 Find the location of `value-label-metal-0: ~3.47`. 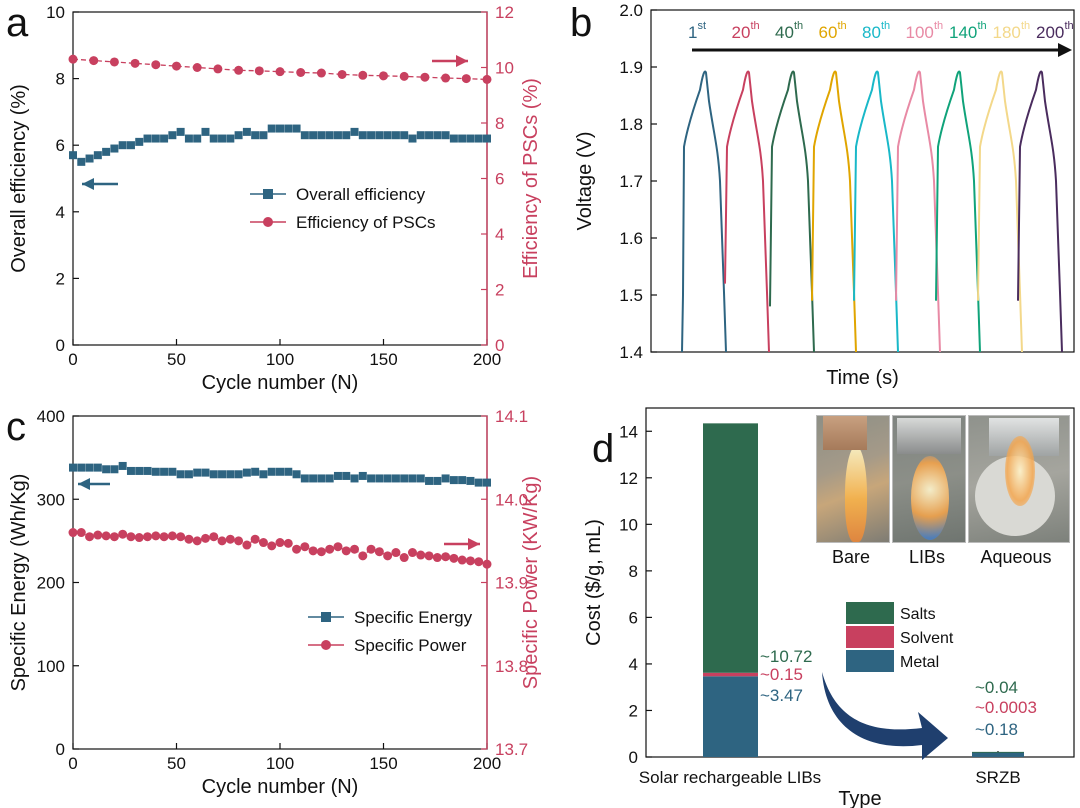

value-label-metal-0: ~3.47 is located at coordinates (781, 695).